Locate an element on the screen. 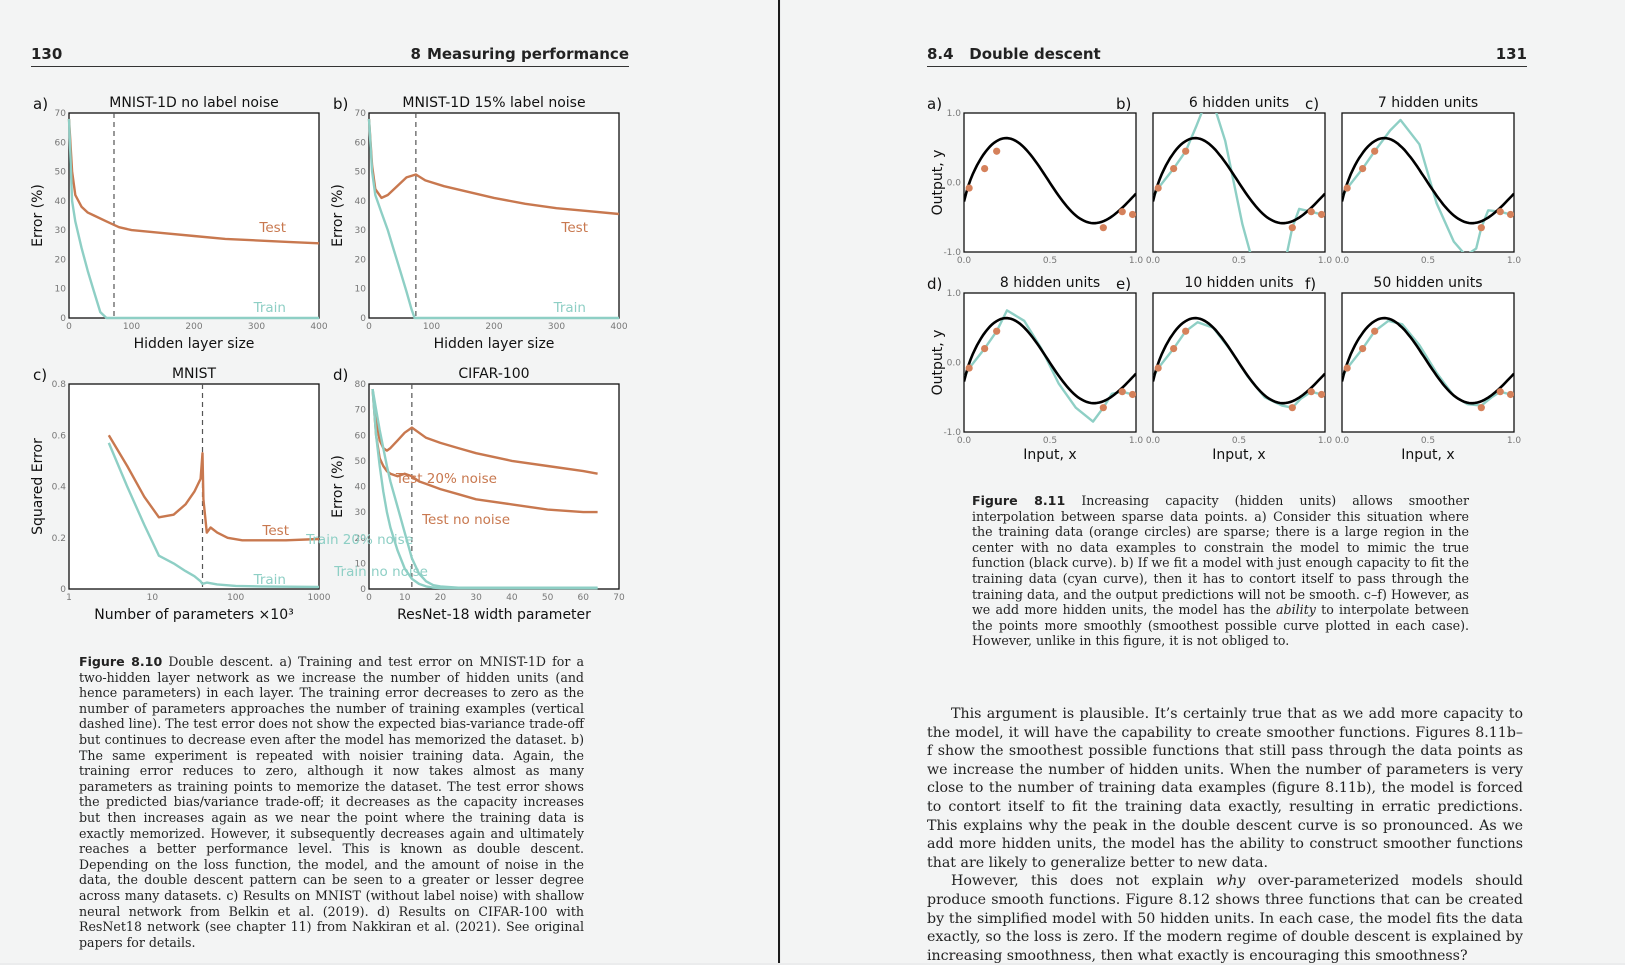 This screenshot has width=1625, height=965. running-head-left: 130 8 Measuring performance is located at coordinates (330, 56).